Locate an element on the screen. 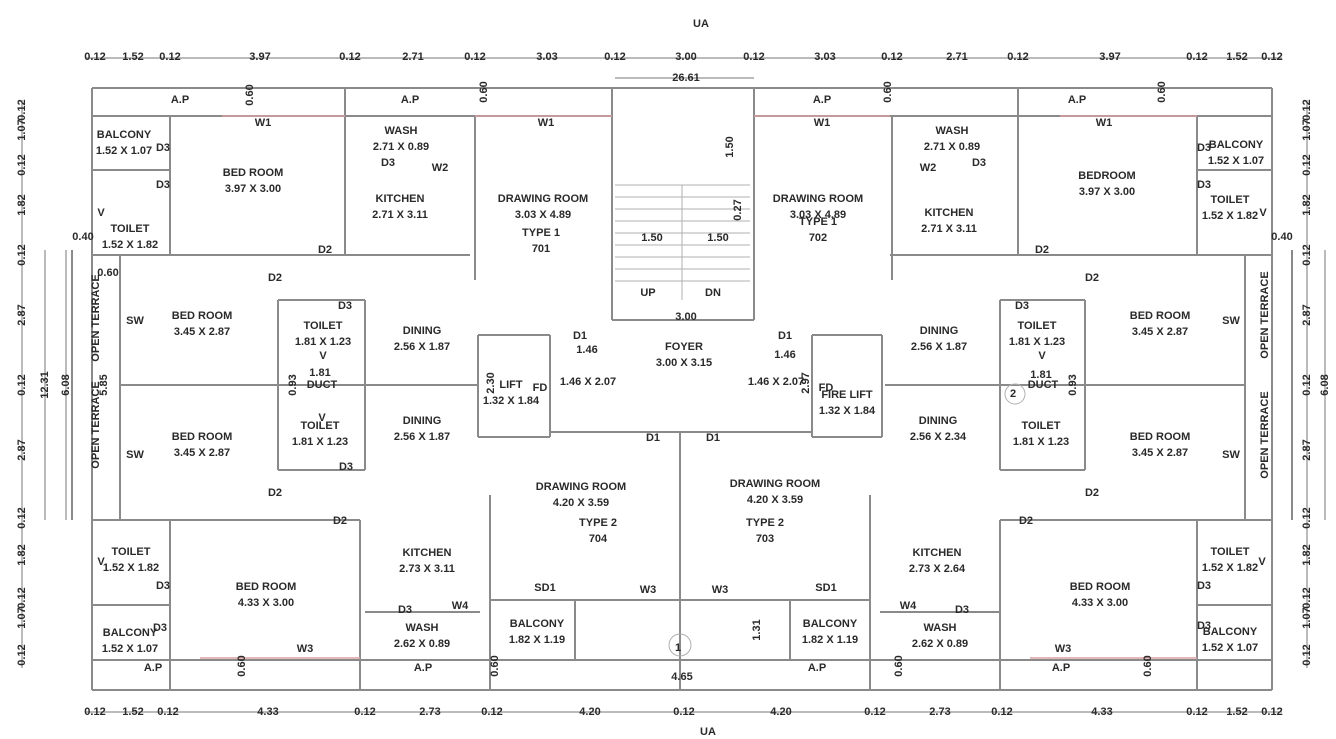 The height and width of the screenshot is (739, 1336). plan-label: W2 is located at coordinates (440, 168).